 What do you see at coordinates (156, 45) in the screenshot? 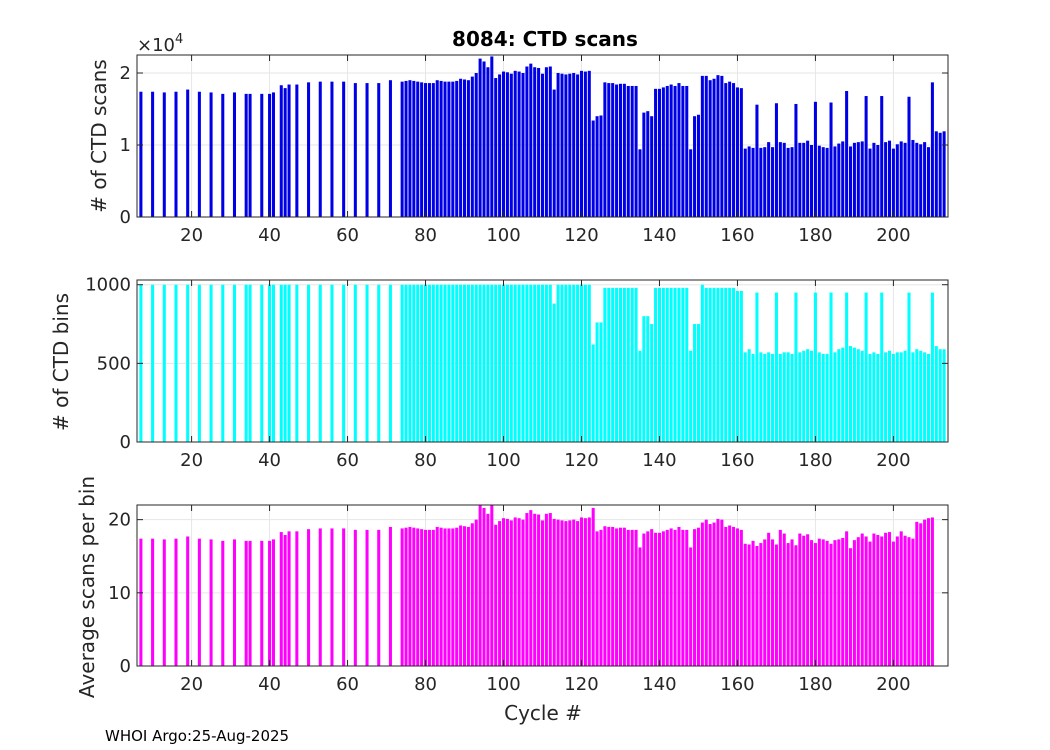
I see `exponent-base: ×10` at bounding box center [156, 45].